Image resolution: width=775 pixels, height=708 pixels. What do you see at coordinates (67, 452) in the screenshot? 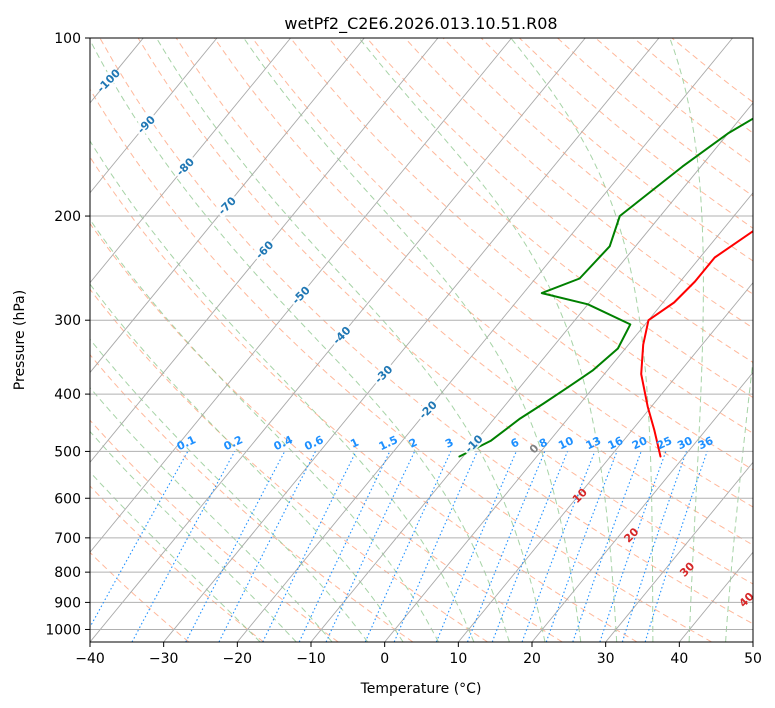
I see `y-tick-label: 500` at bounding box center [67, 452].